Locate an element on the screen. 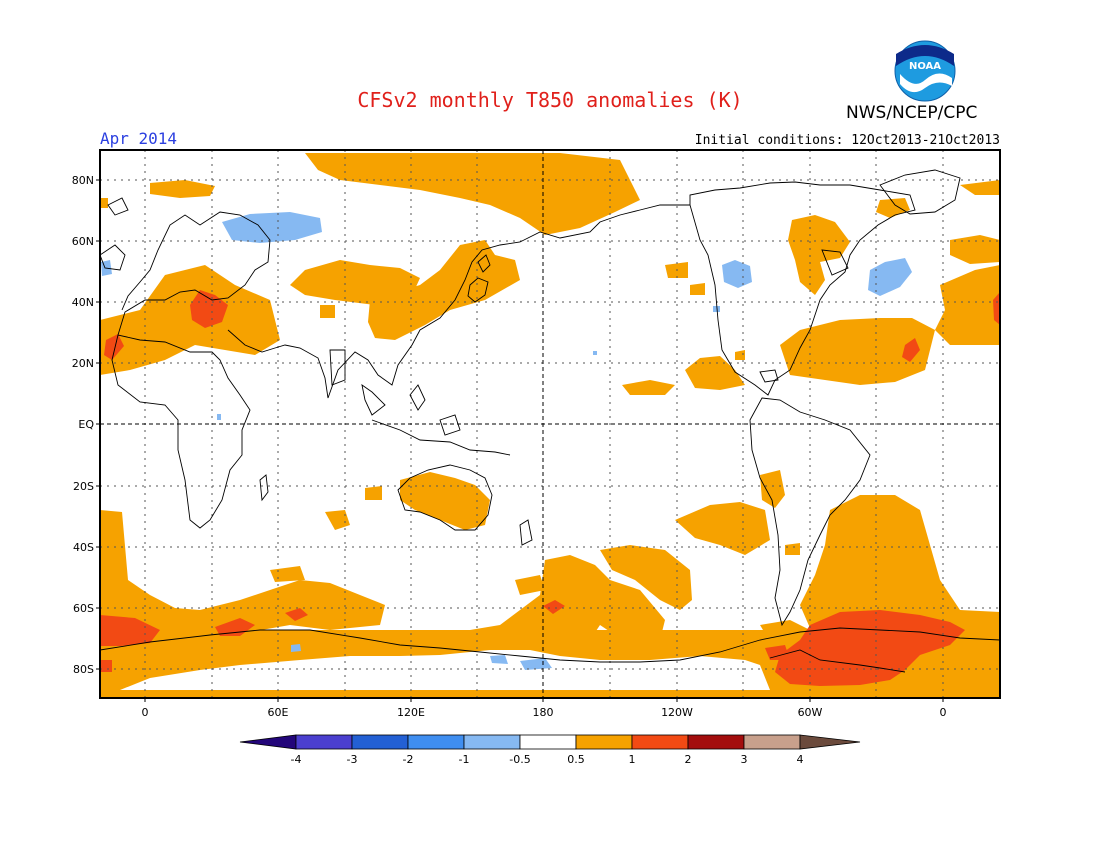 This screenshot has width=1100, height=850. lon-label: 180 is located at coordinates (543, 712).